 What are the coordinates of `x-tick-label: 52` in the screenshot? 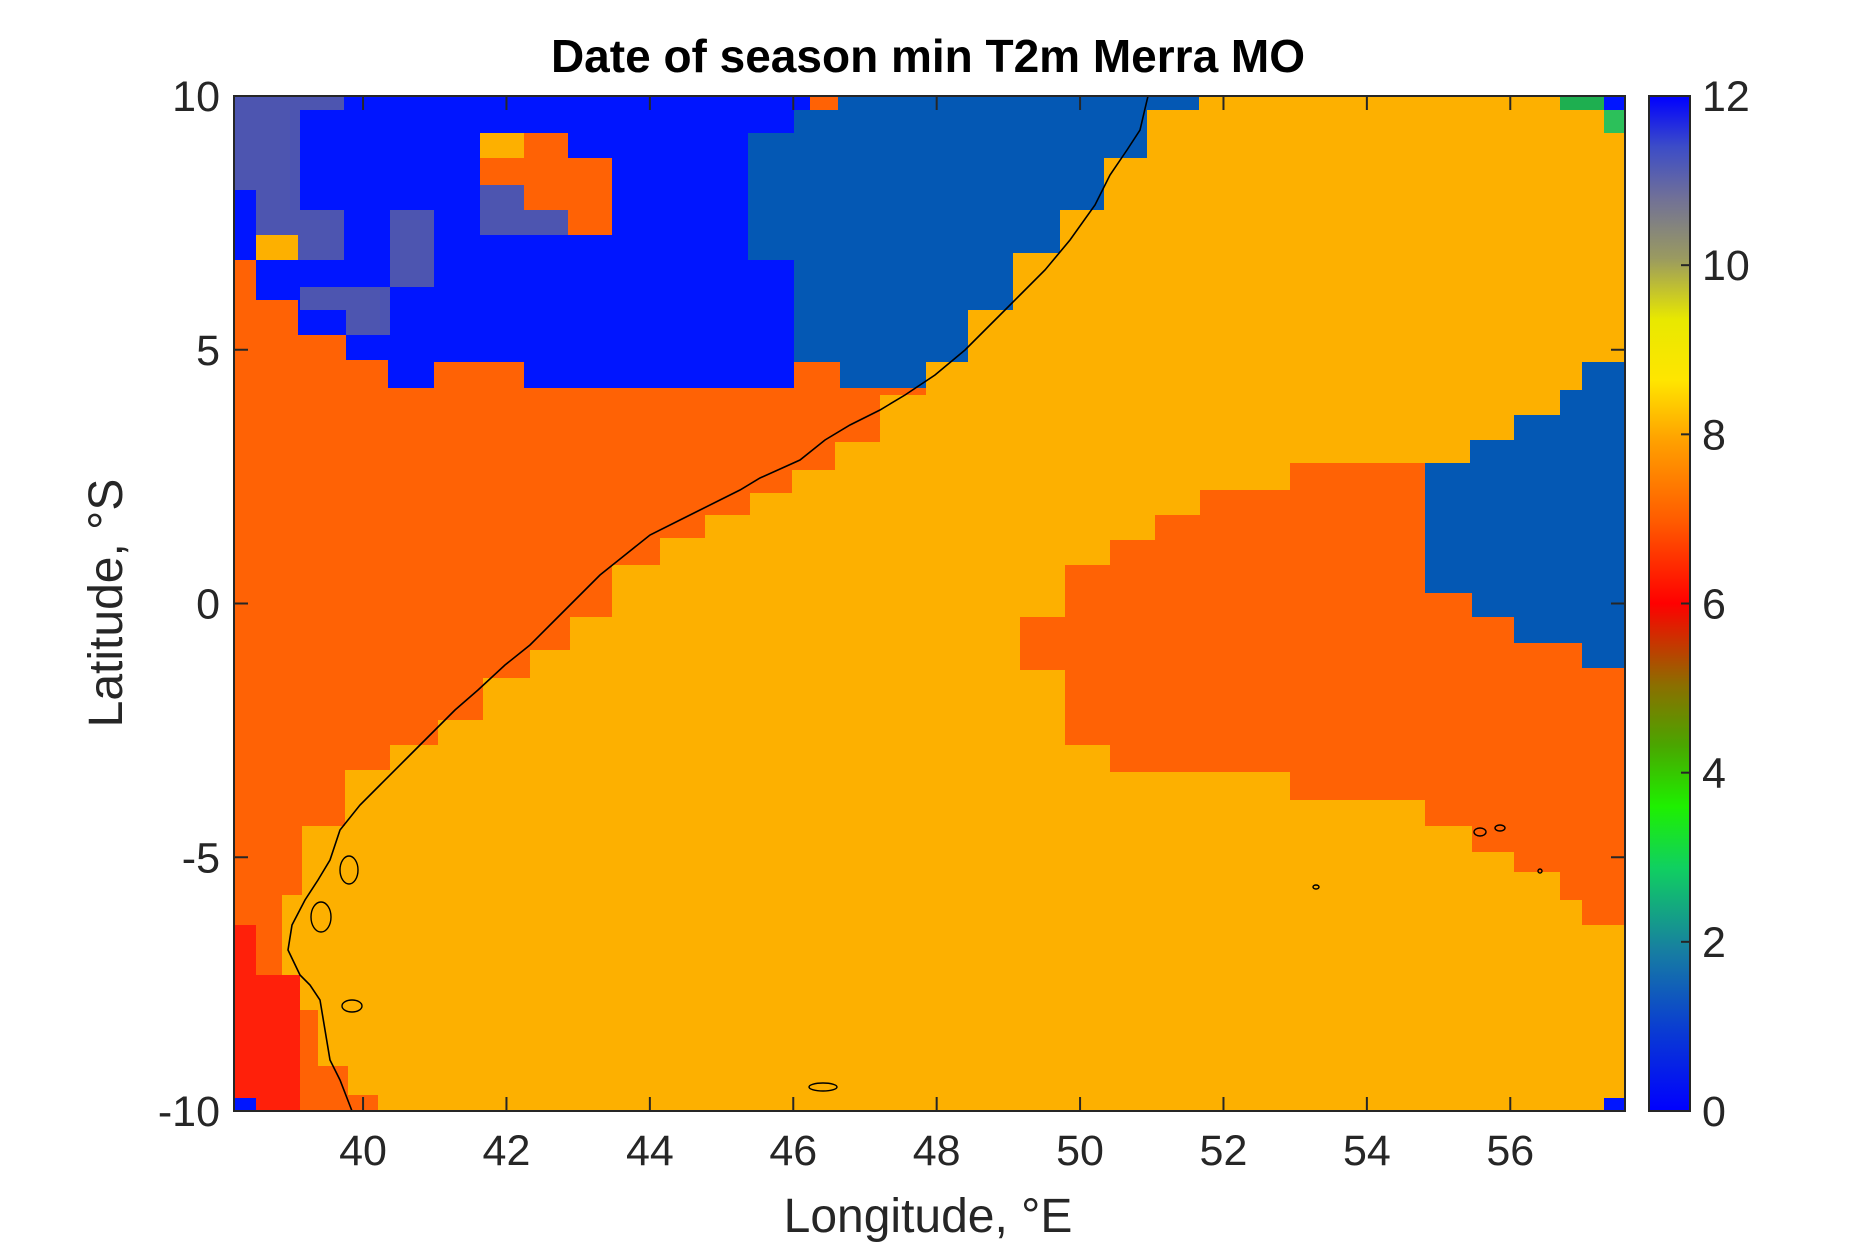 It's located at (1224, 1151).